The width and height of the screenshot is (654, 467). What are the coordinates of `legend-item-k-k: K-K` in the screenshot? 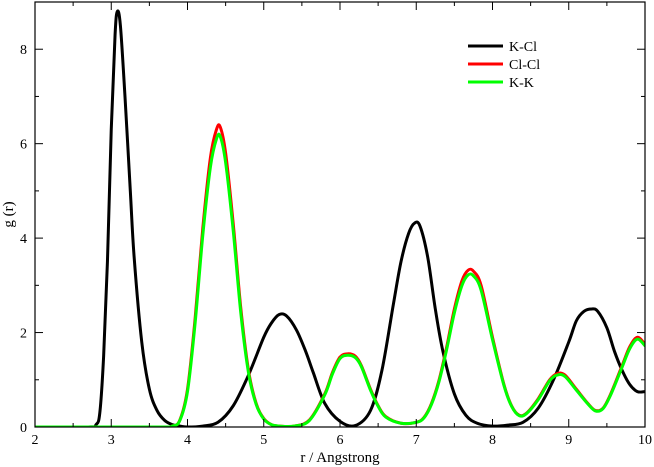 It's located at (501, 83).